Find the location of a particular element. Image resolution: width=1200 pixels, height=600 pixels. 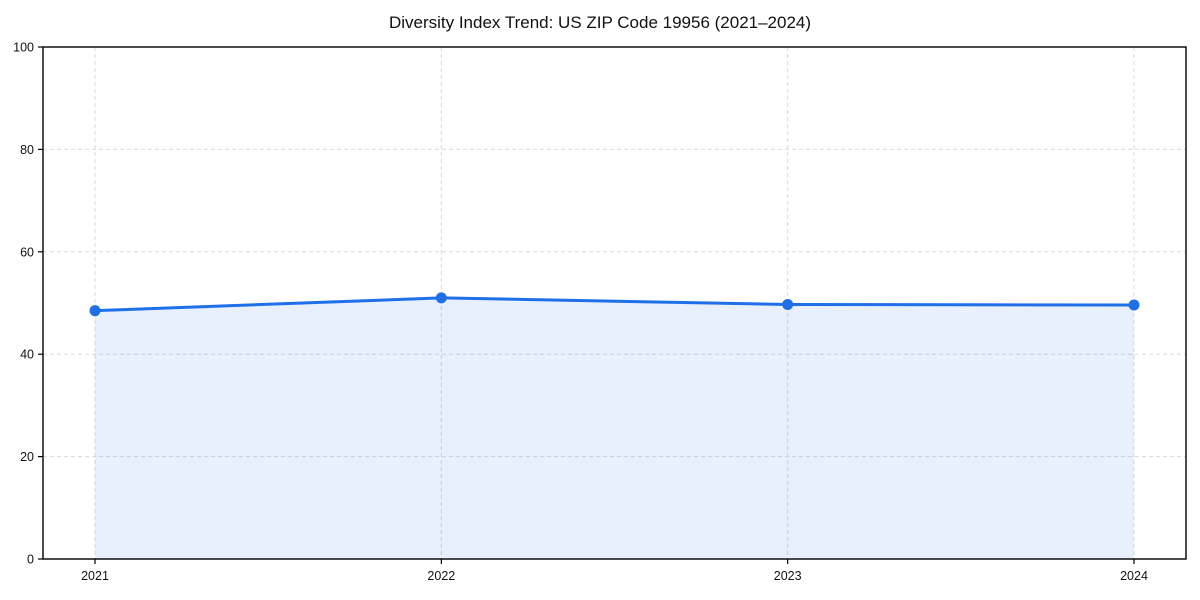

x-tick-label-2024: 2024 is located at coordinates (1134, 576).